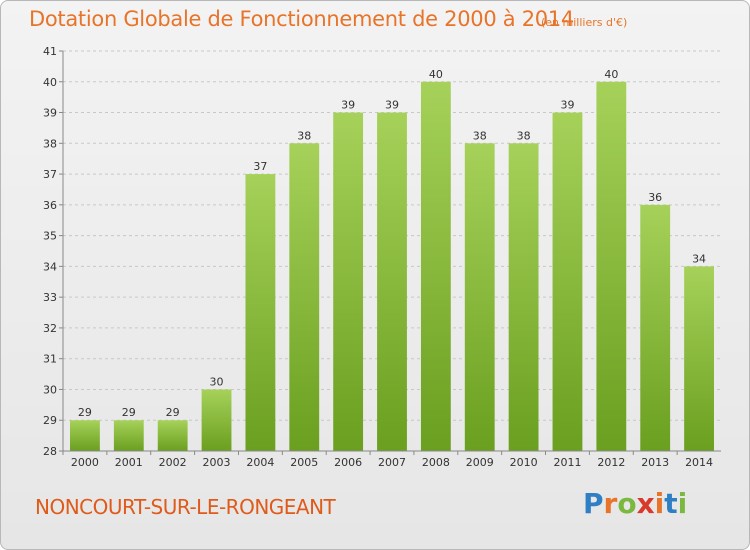  What do you see at coordinates (217, 462) in the screenshot?
I see `x-tick-label: 2003` at bounding box center [217, 462].